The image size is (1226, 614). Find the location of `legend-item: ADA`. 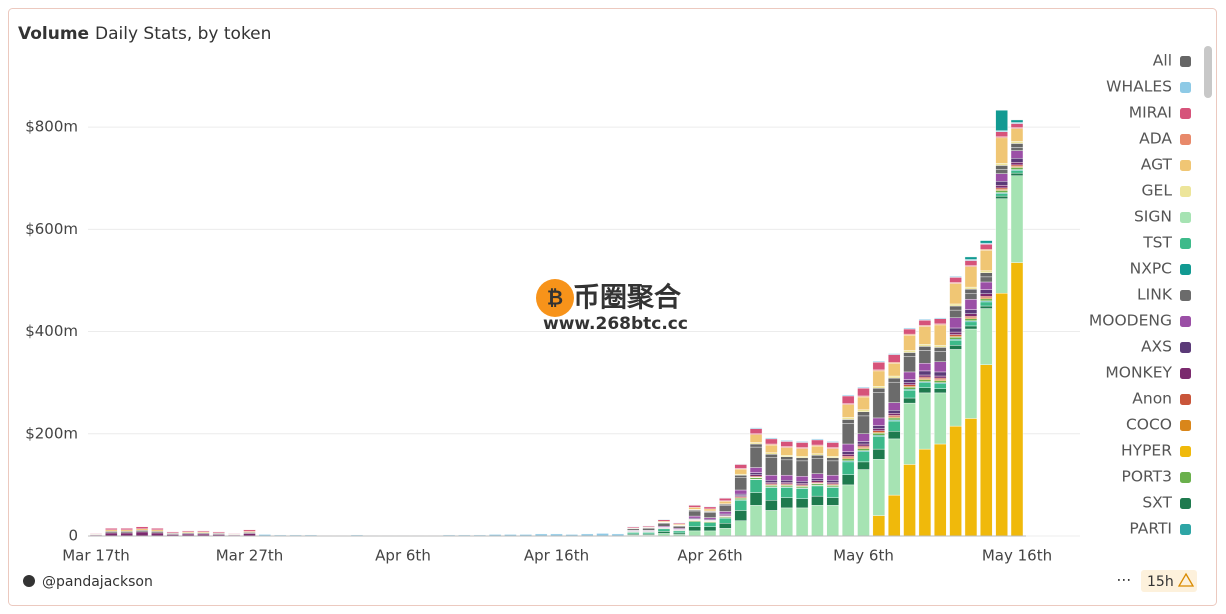

legend-item: ADA is located at coordinates (1165, 139).